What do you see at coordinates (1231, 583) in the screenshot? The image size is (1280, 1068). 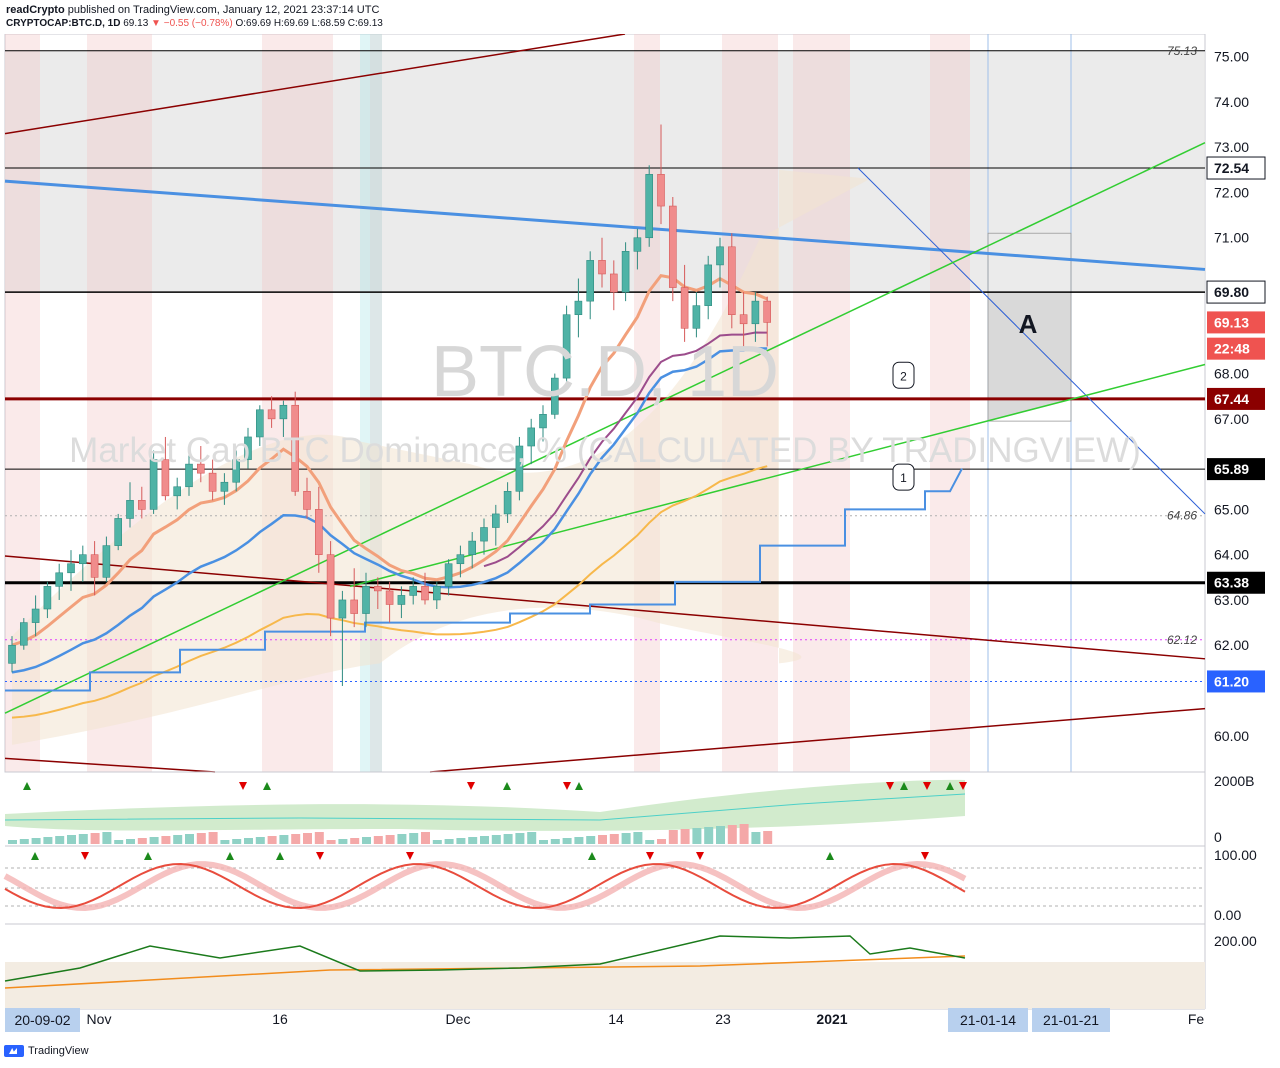 I see `price-axis-label-text: 63.38` at bounding box center [1231, 583].